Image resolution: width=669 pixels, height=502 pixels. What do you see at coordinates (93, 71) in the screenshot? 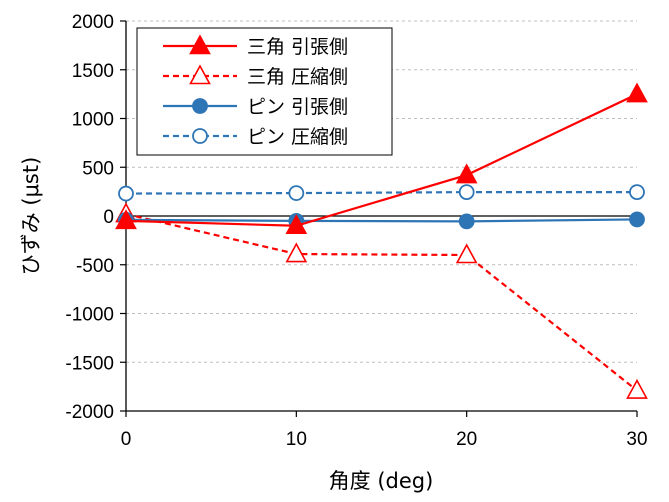
I see `y-tick-label: 1500` at bounding box center [93, 71].